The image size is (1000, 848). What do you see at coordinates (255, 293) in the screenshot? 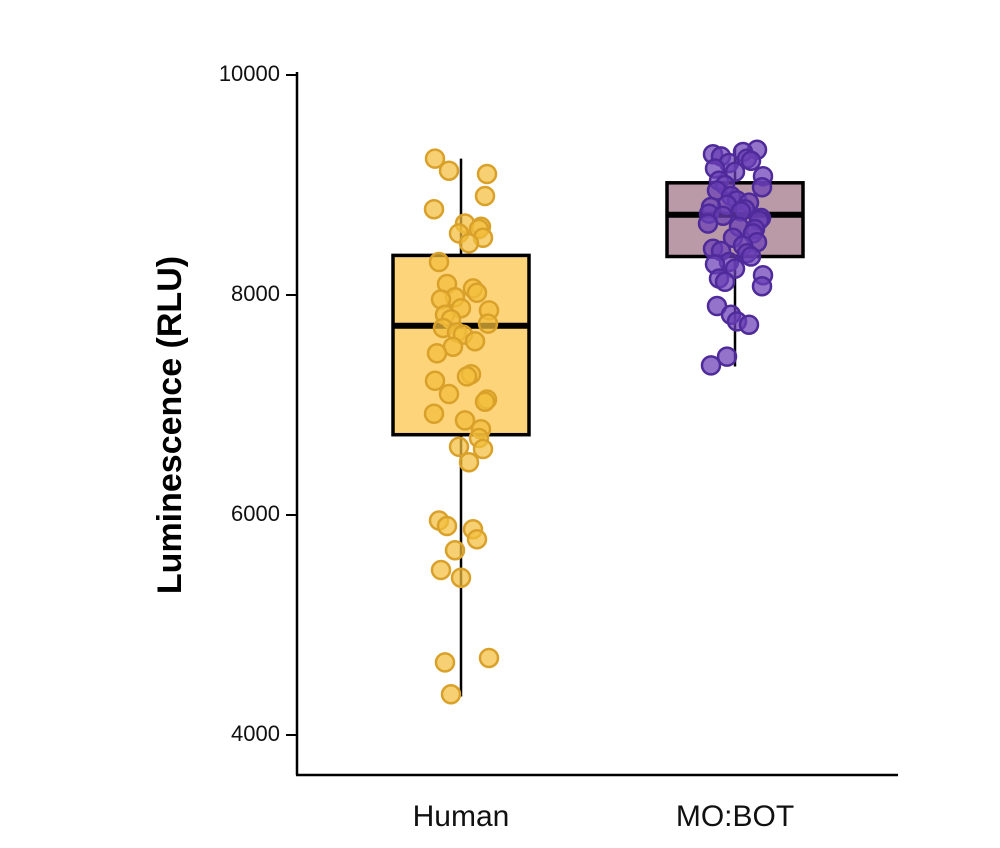
I see `y-tick-label-8000: 8000` at bounding box center [255, 293].